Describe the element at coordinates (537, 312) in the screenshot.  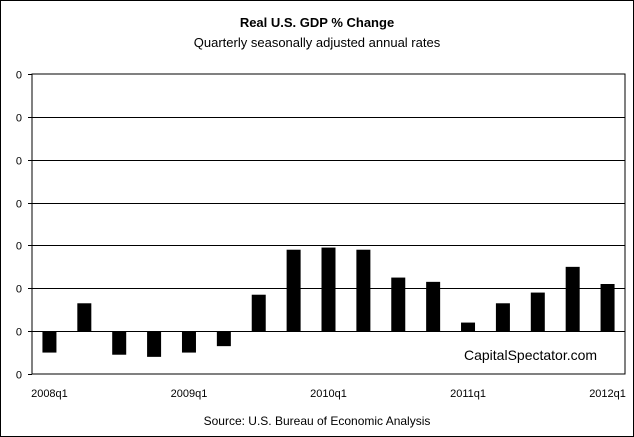
I see `bar-2011q3` at that location.